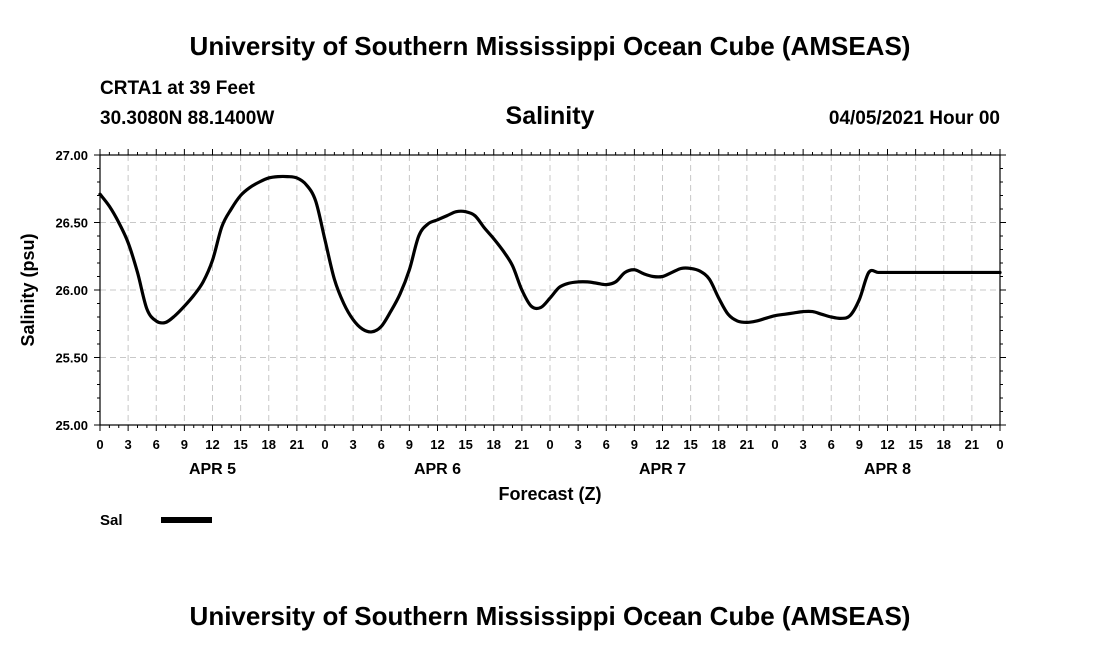 The image size is (1100, 650). Describe the element at coordinates (71, 425) in the screenshot. I see `y-tick-label: 25.00` at that location.